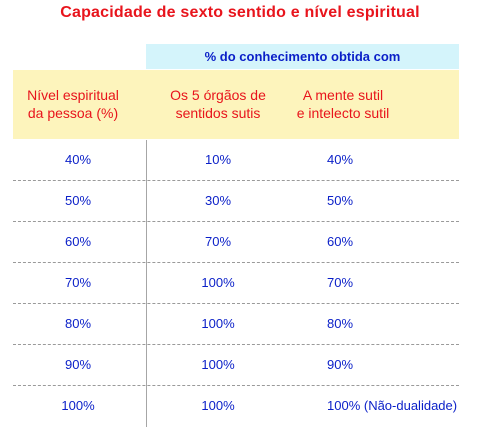  Describe the element at coordinates (302, 56) in the screenshot. I see `group-header: % do conhecimento obtida com` at that location.